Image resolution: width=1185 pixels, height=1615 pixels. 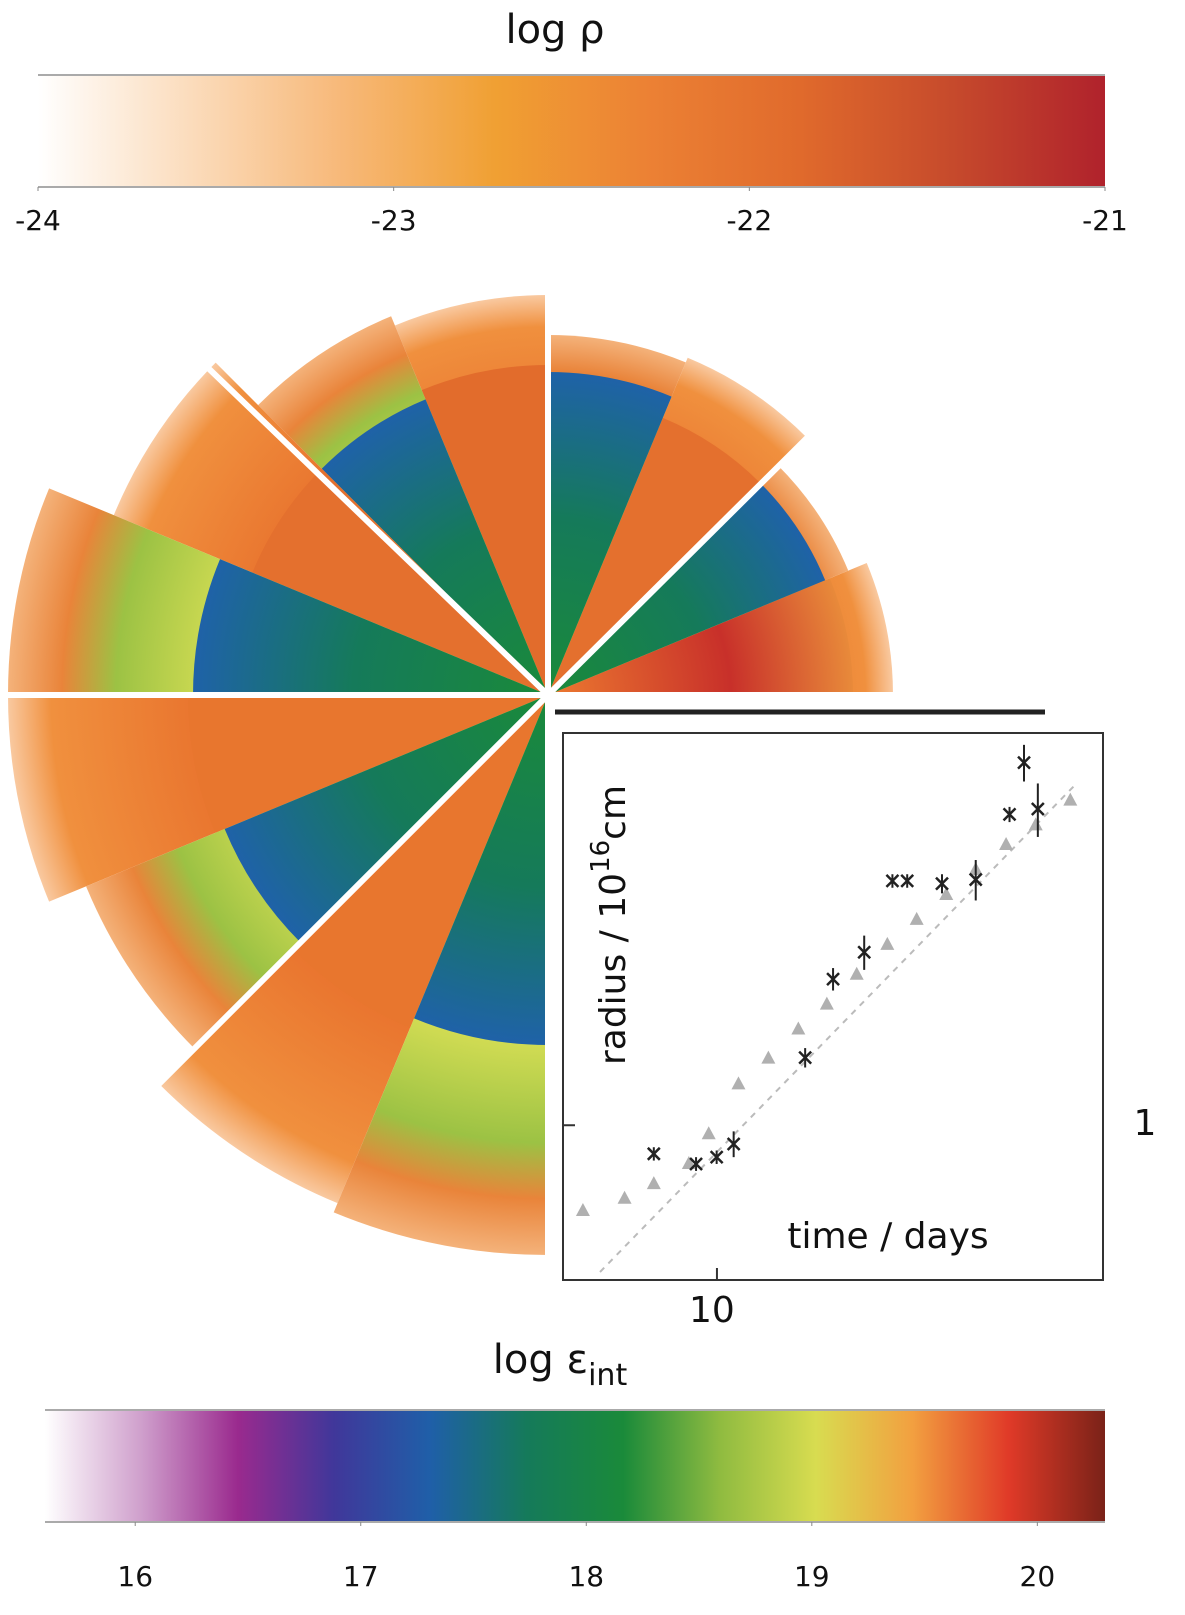 I want to click on colorbar-title: log εint, so click(x=560, y=1365).